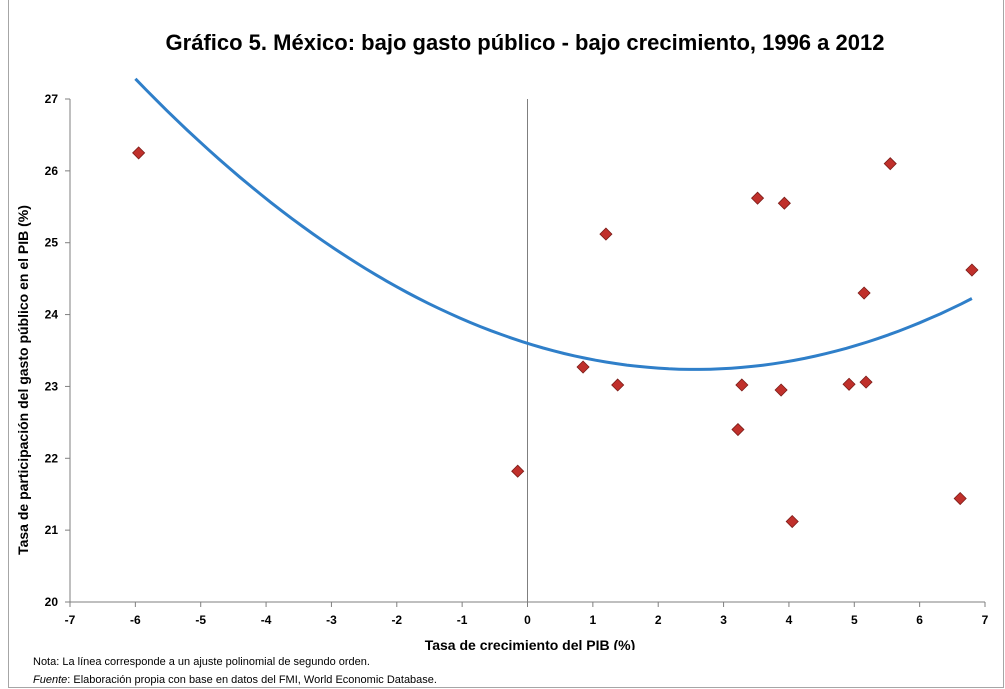  Describe the element at coordinates (52, 315) in the screenshot. I see `y-tick-label: 24` at that location.